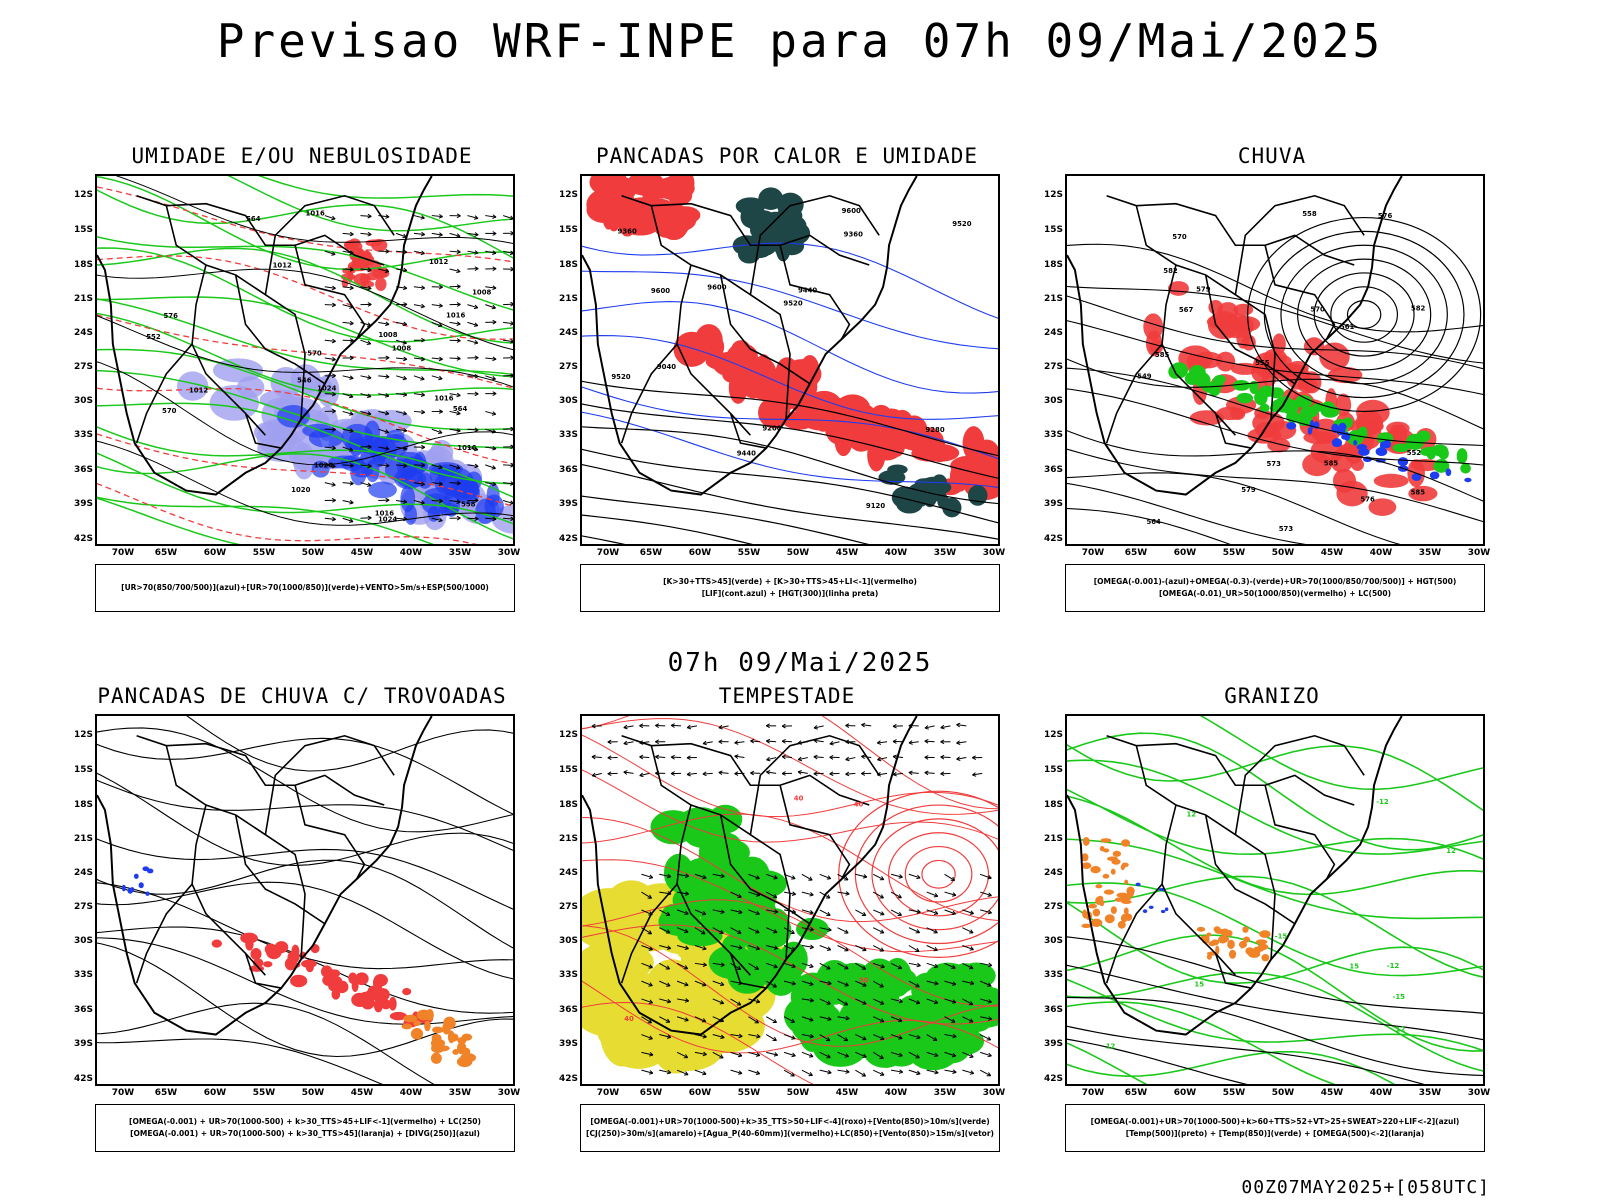 Image resolution: width=1600 pixels, height=1200 pixels. I want to click on contour-value-label: 564, so click(460, 409).